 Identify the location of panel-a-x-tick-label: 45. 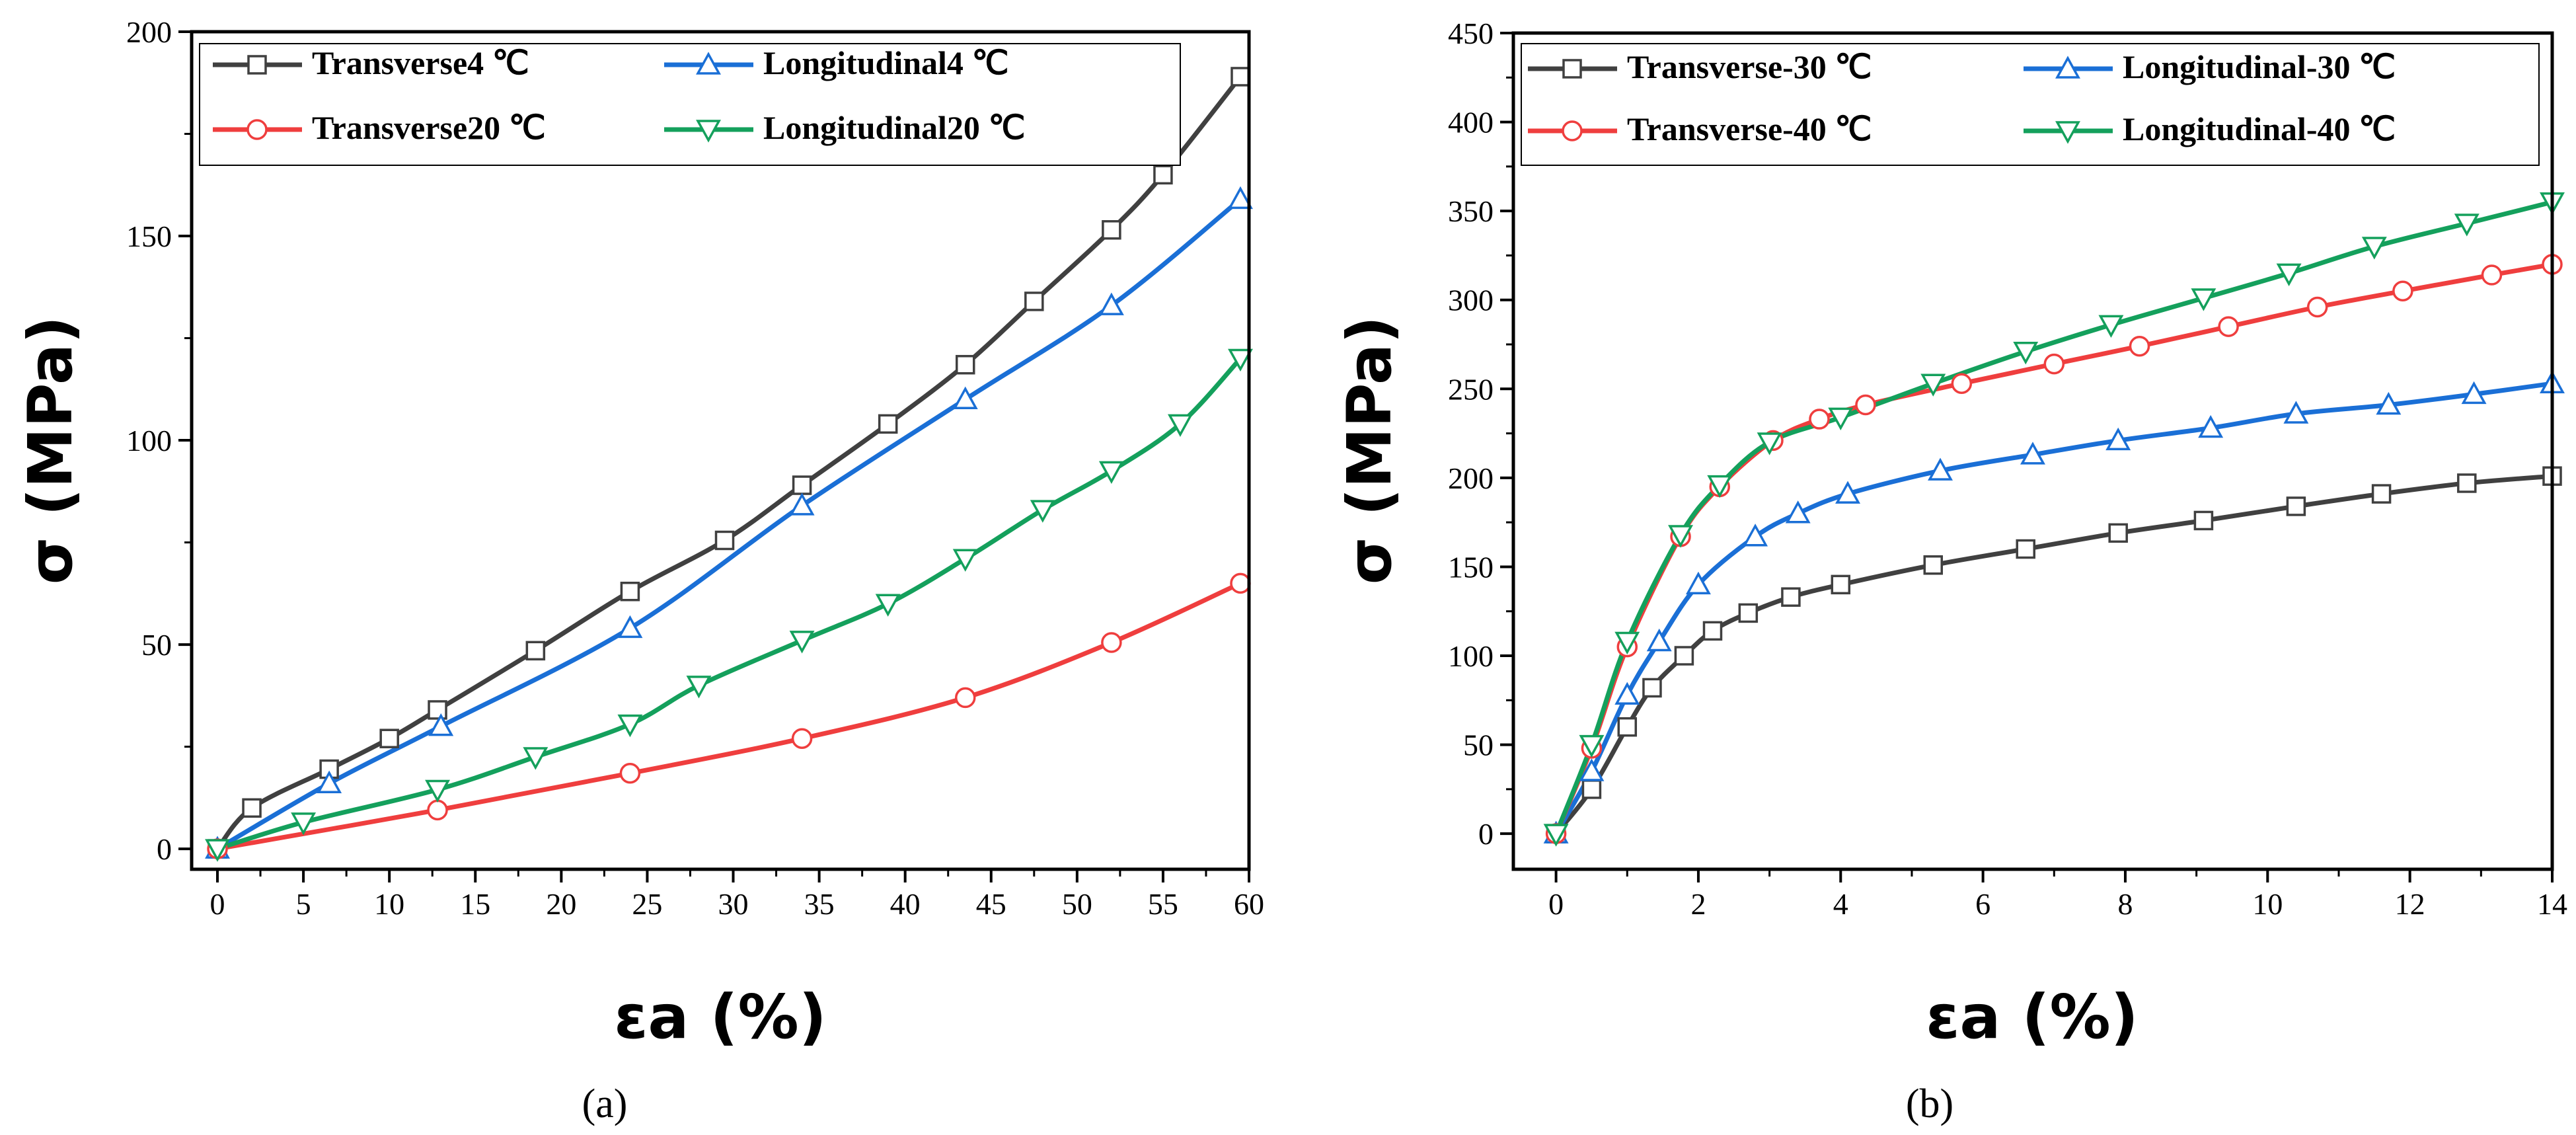
(991, 904).